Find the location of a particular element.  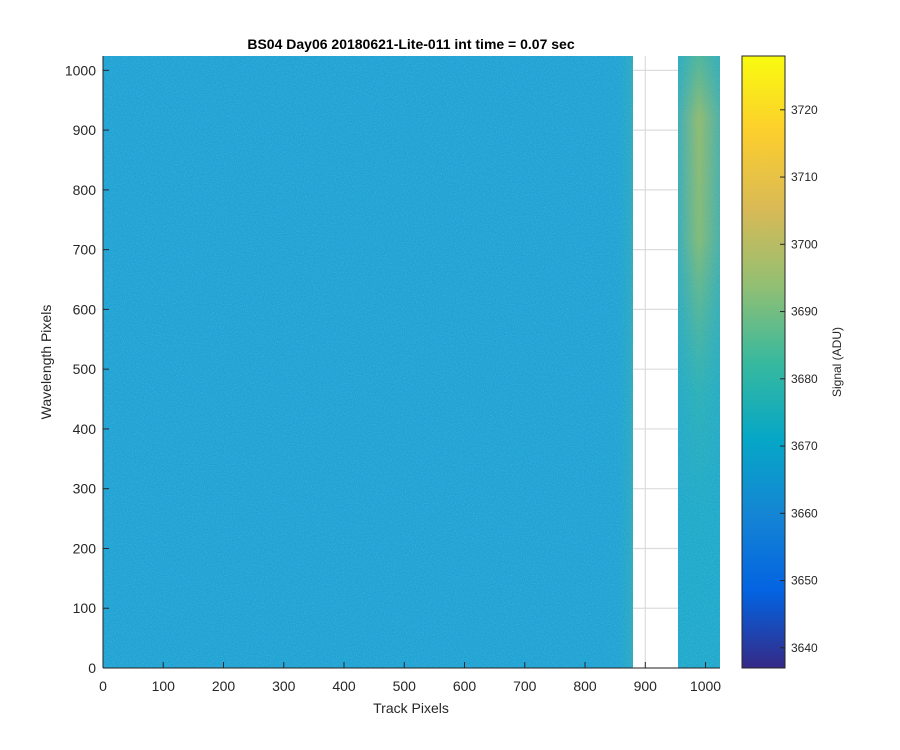

colorbar-tick-label: 3660 is located at coordinates (804, 513).